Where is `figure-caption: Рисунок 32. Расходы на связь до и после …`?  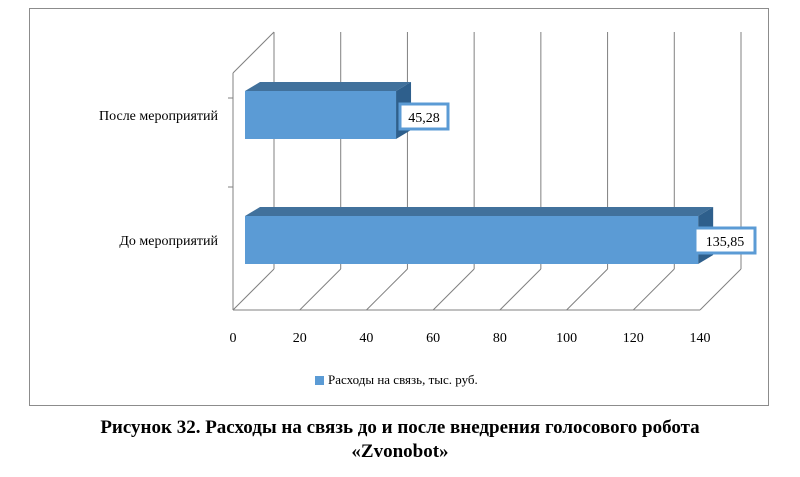
figure-caption: Рисунок 32. Расходы на связь до и после … is located at coordinates (400, 440).